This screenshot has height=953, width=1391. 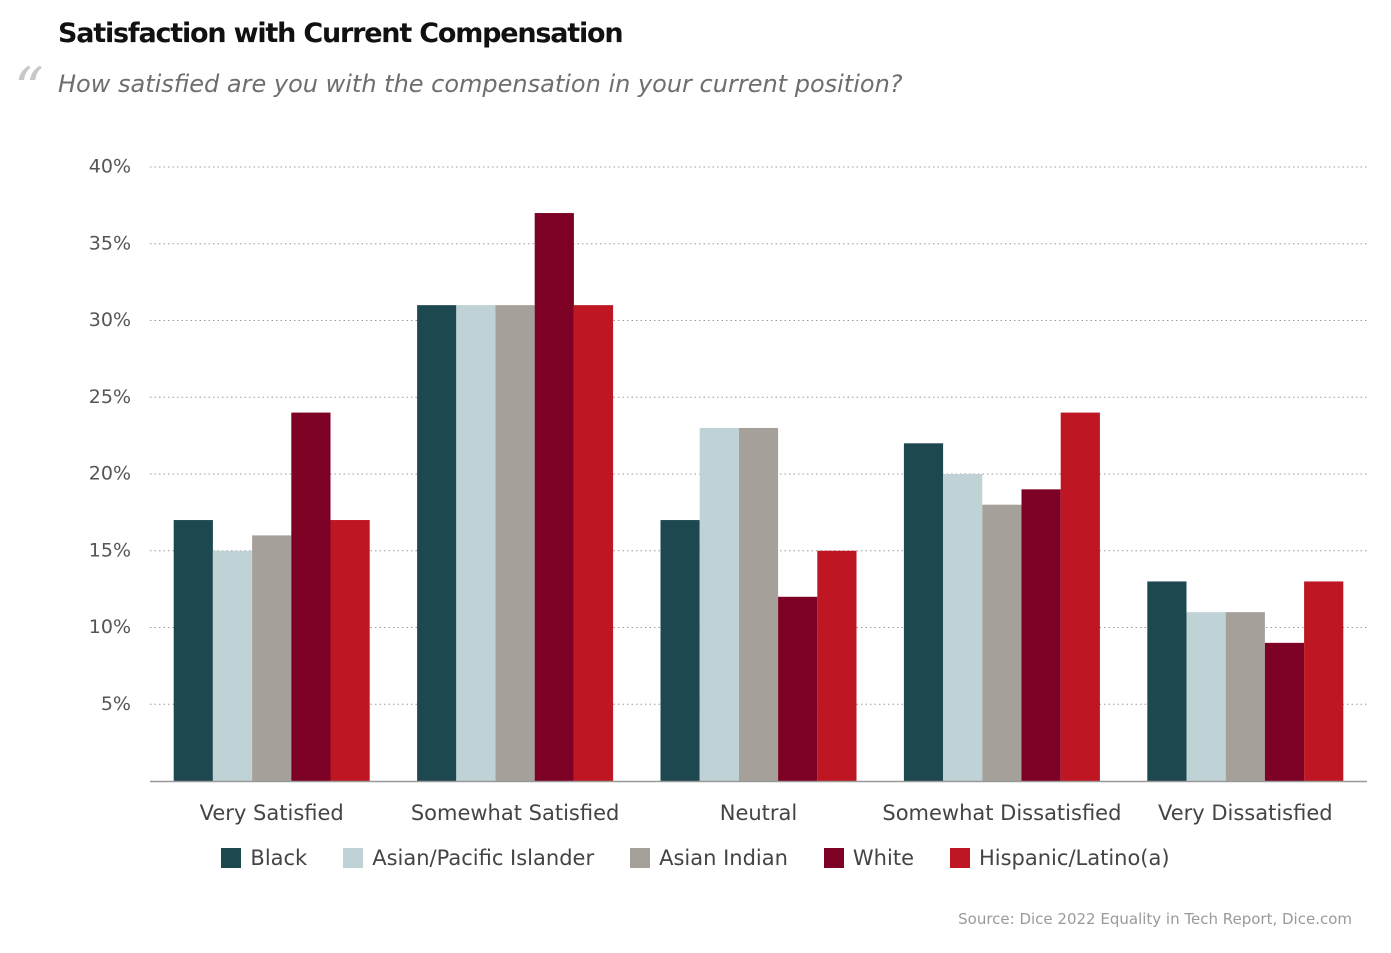 I want to click on legend-item: White, so click(x=868, y=858).